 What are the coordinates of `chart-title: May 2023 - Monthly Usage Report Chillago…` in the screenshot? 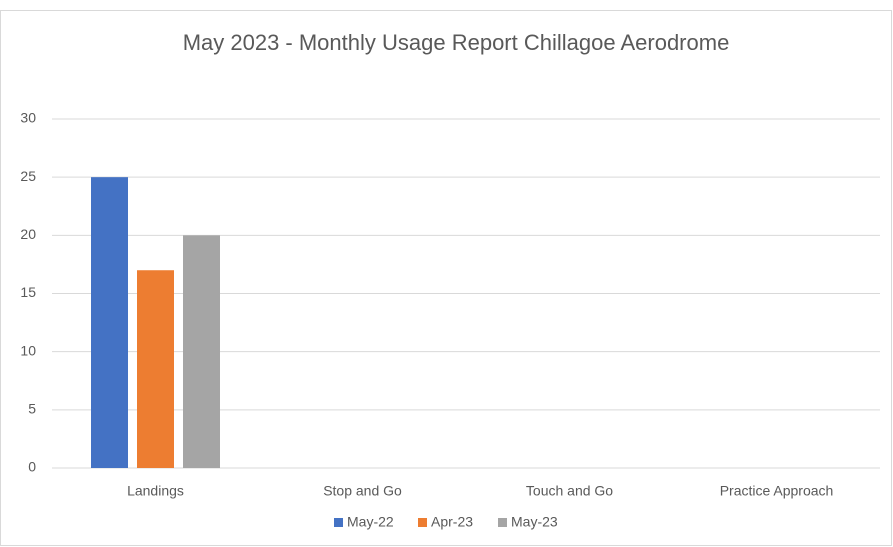 It's located at (456, 42).